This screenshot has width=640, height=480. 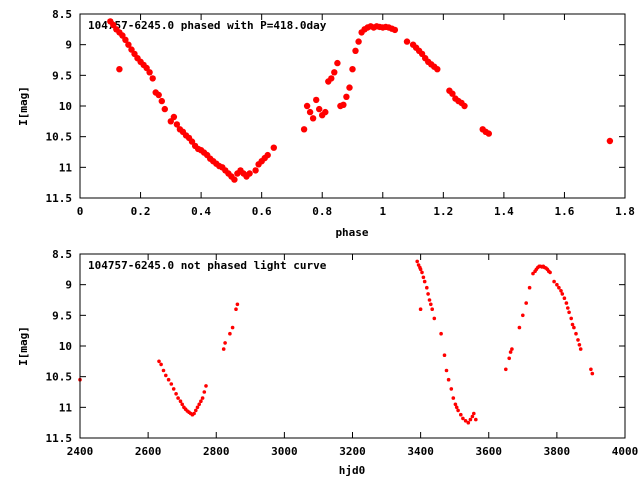 What do you see at coordinates (443, 211) in the screenshot?
I see `phased-x-tick-label: 1.2` at bounding box center [443, 211].